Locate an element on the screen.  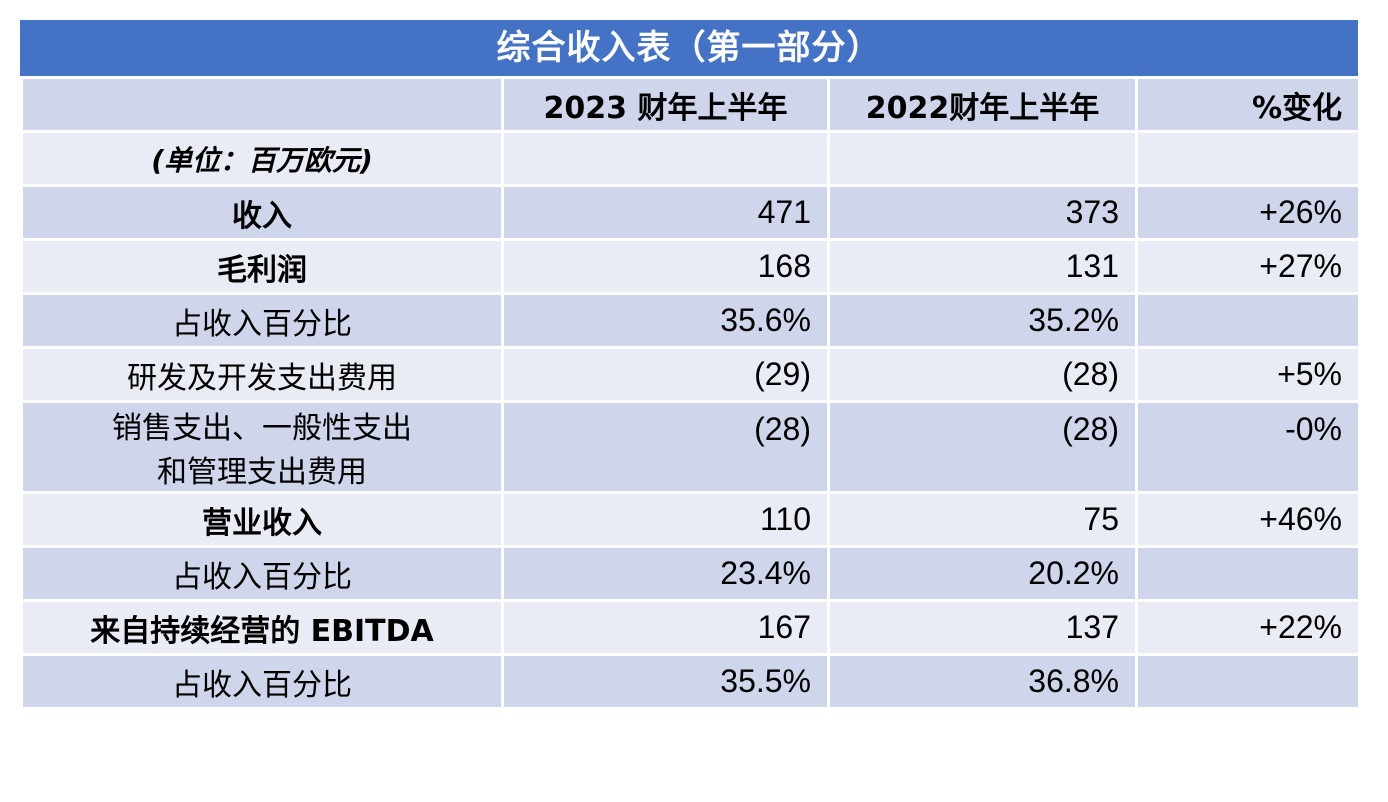
change-value: +26% is located at coordinates (1248, 212).